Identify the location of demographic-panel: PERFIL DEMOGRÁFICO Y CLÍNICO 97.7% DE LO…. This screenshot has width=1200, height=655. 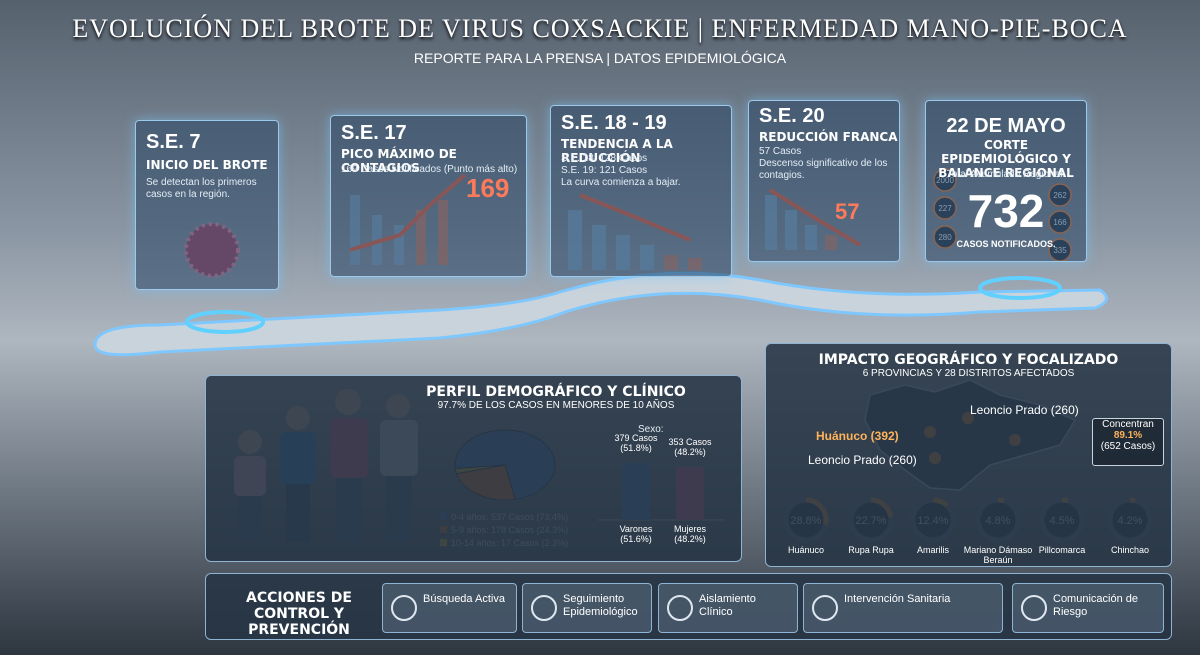
(473, 468).